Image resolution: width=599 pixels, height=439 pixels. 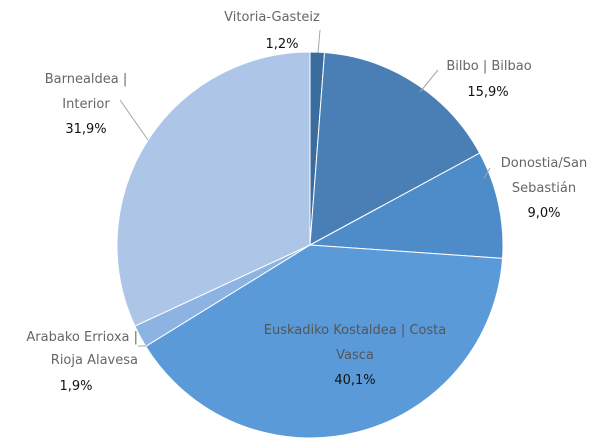 I want to click on slice-value: 9,0%, so click(x=544, y=213).